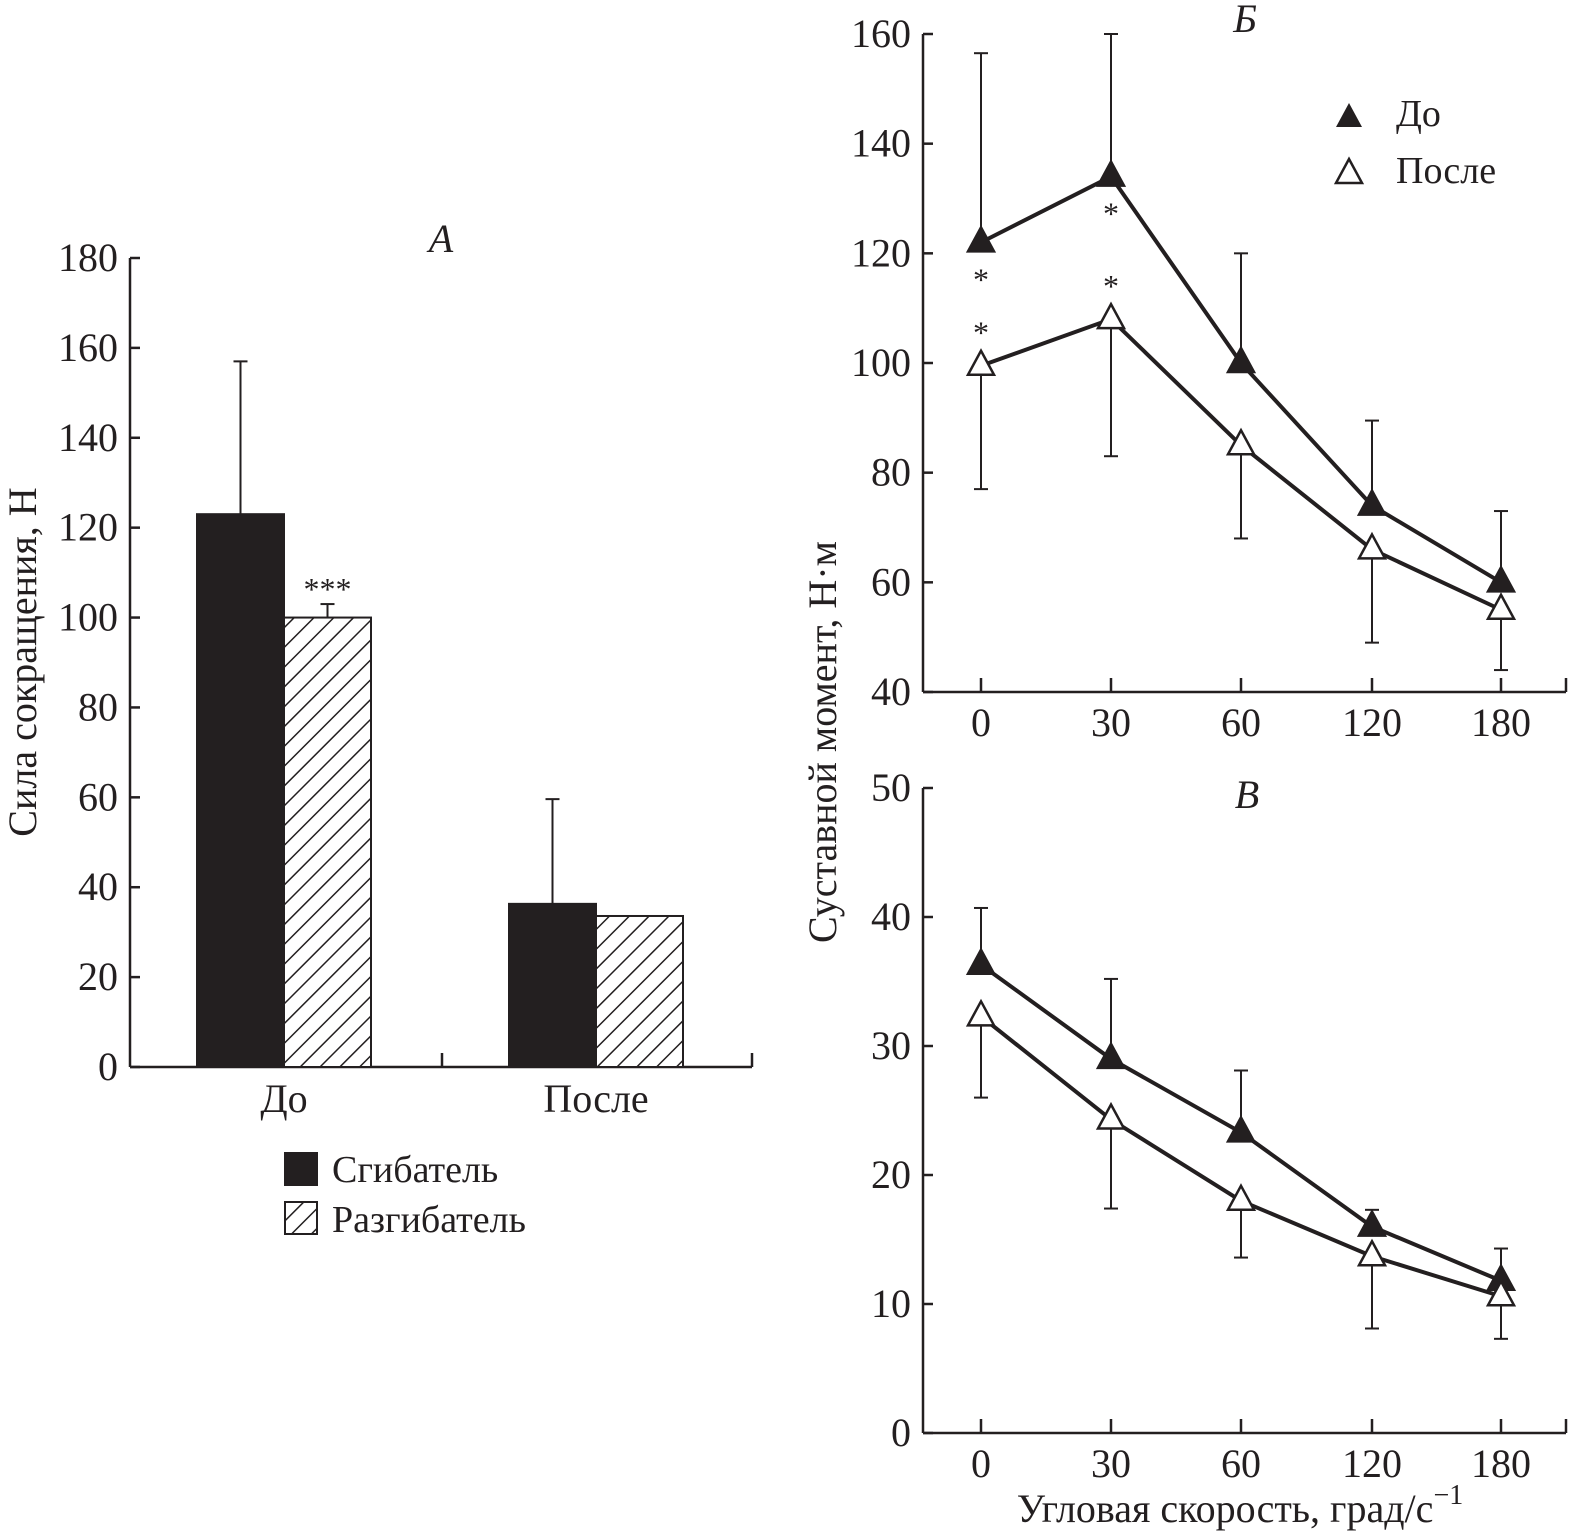 The height and width of the screenshot is (1539, 1570). What do you see at coordinates (88, 617) in the screenshot?
I see `panel-a-y-tick-label: 100` at bounding box center [88, 617].